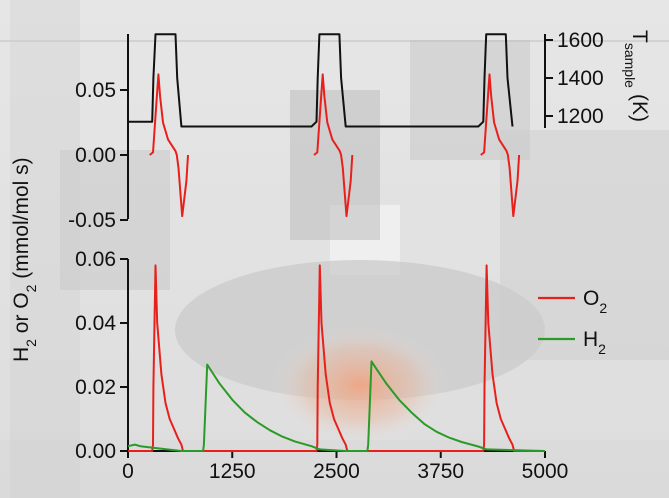 This screenshot has width=669, height=498. Describe the element at coordinates (639, 108) in the screenshot. I see `tsample-unit: (K)` at that location.